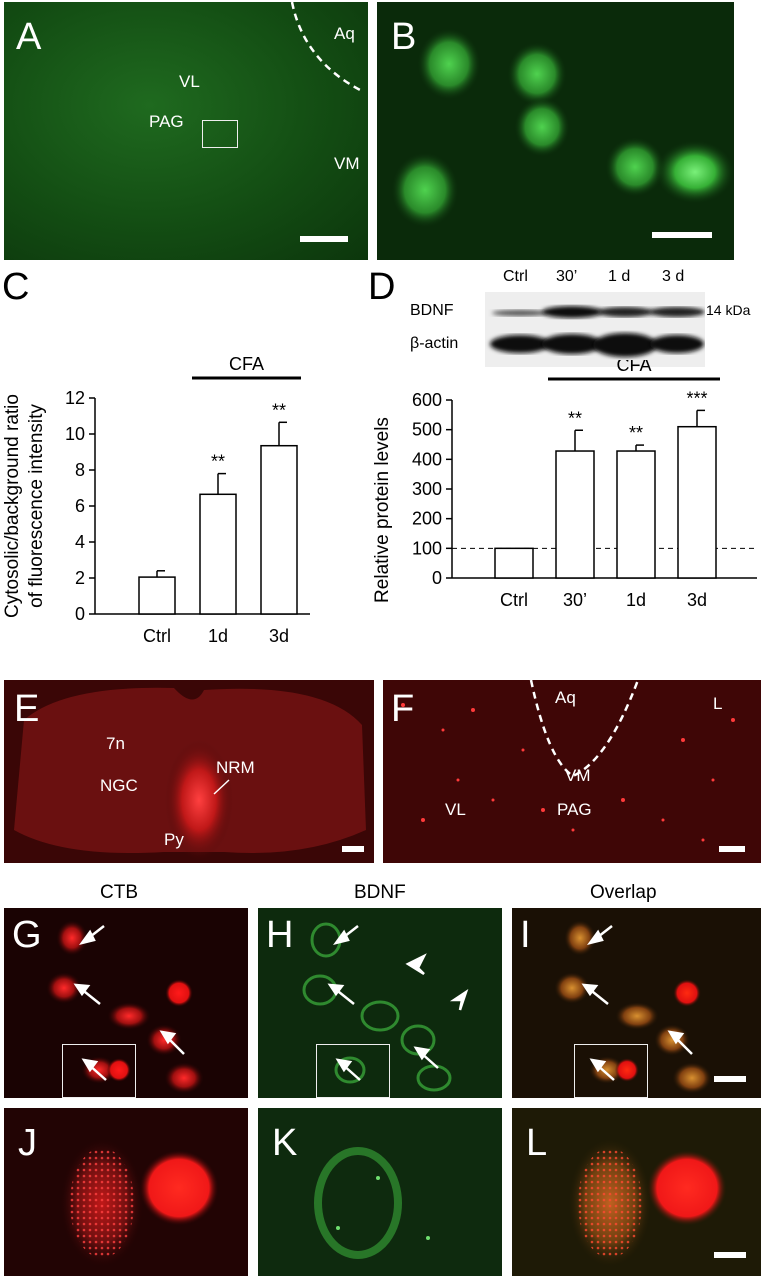 This screenshot has height=1280, width=765. Describe the element at coordinates (515, 276) in the screenshot. I see `lane-label: Ctrl` at that location.